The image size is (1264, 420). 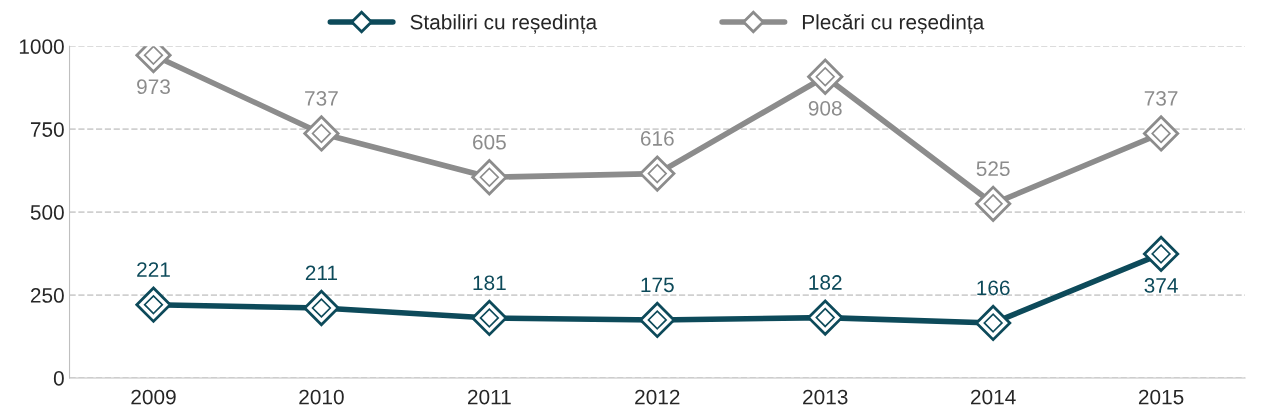 I want to click on data-label: 525, so click(x=993, y=169).